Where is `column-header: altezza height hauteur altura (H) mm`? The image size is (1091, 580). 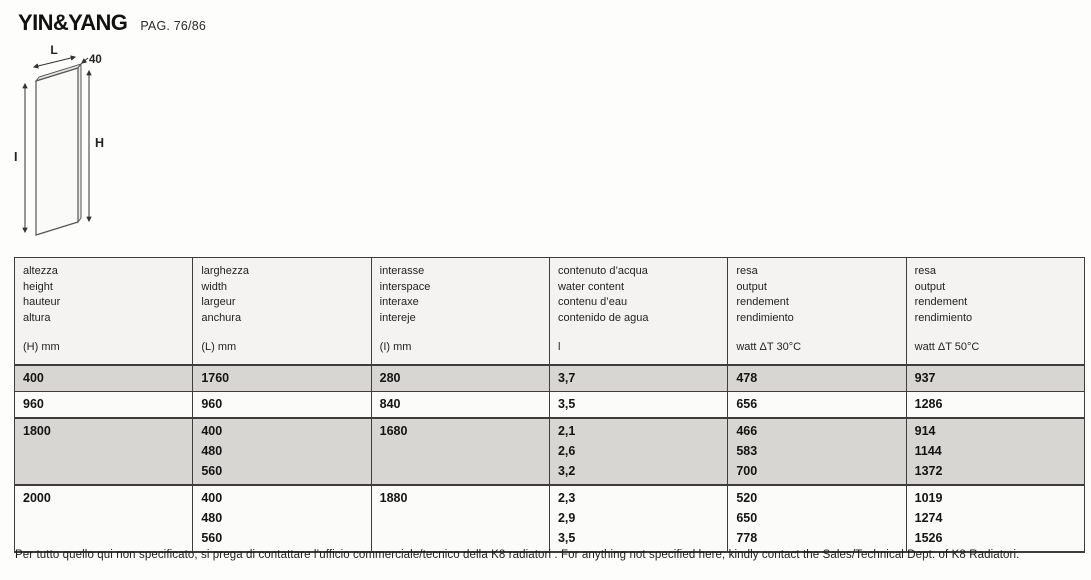
column-header: altezza height hauteur altura (H) mm is located at coordinates (103, 311).